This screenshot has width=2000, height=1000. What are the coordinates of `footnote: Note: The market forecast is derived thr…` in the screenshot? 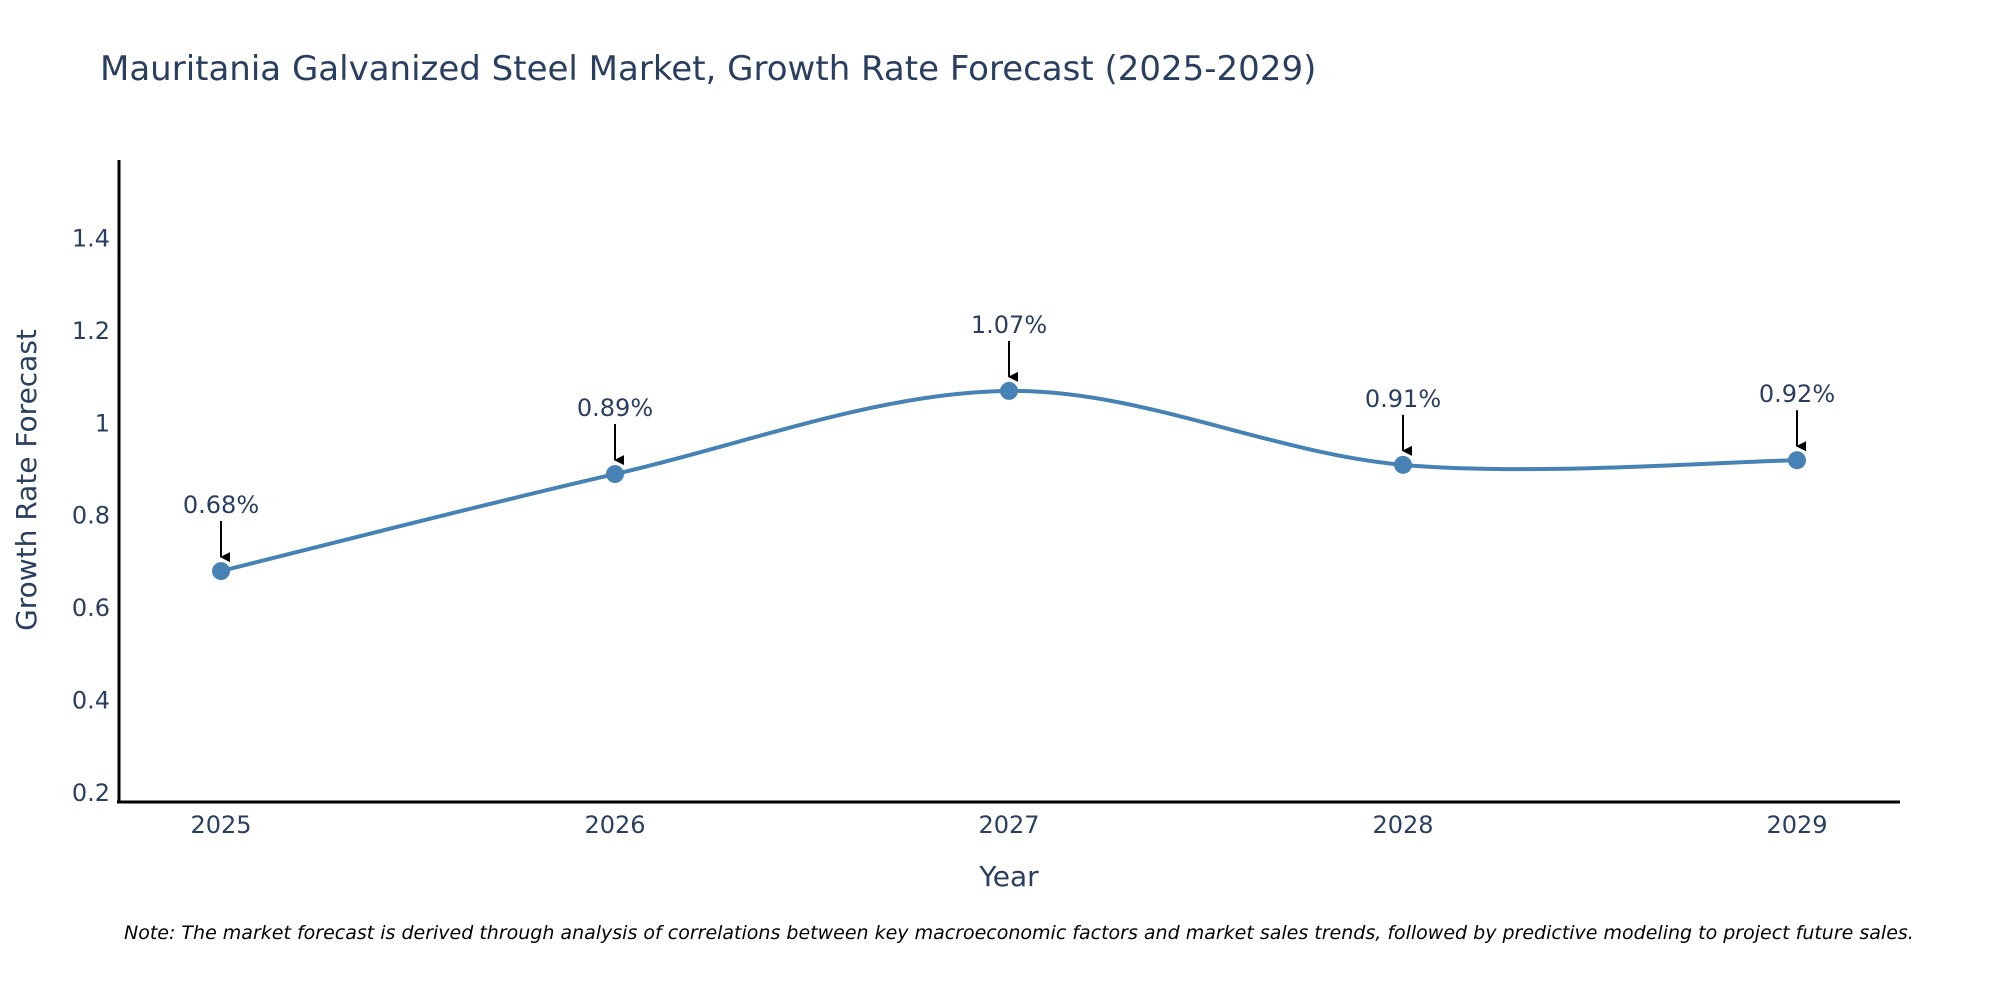 It's located at (1019, 933).